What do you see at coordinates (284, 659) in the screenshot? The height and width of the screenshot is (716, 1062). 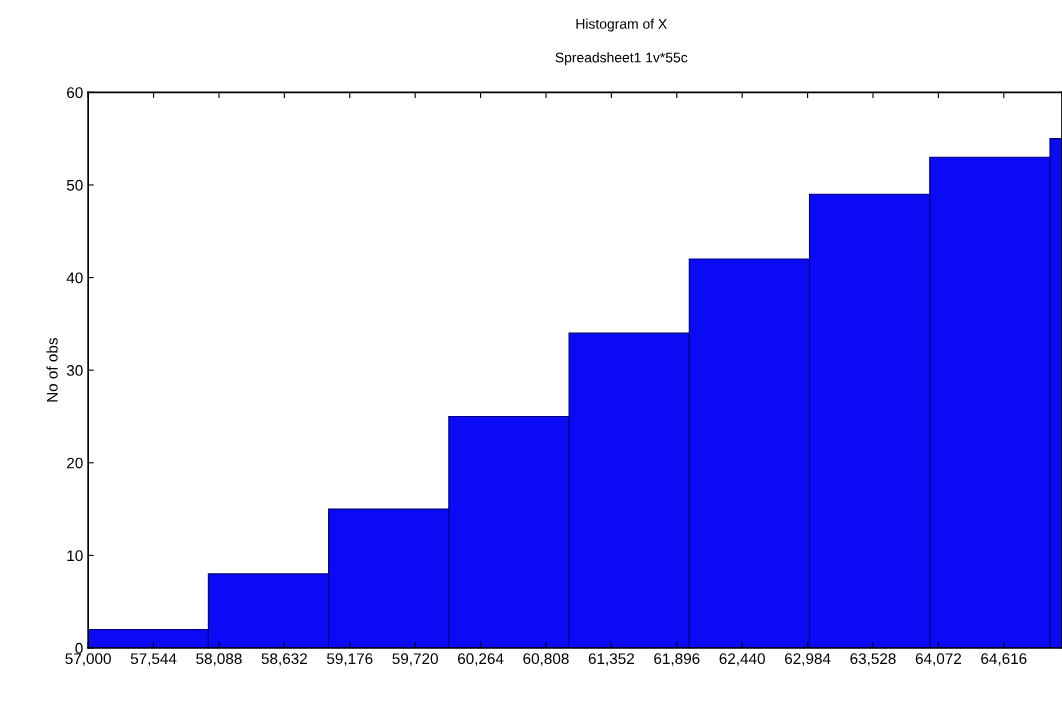 I see `x-tick-label: 58,632` at bounding box center [284, 659].